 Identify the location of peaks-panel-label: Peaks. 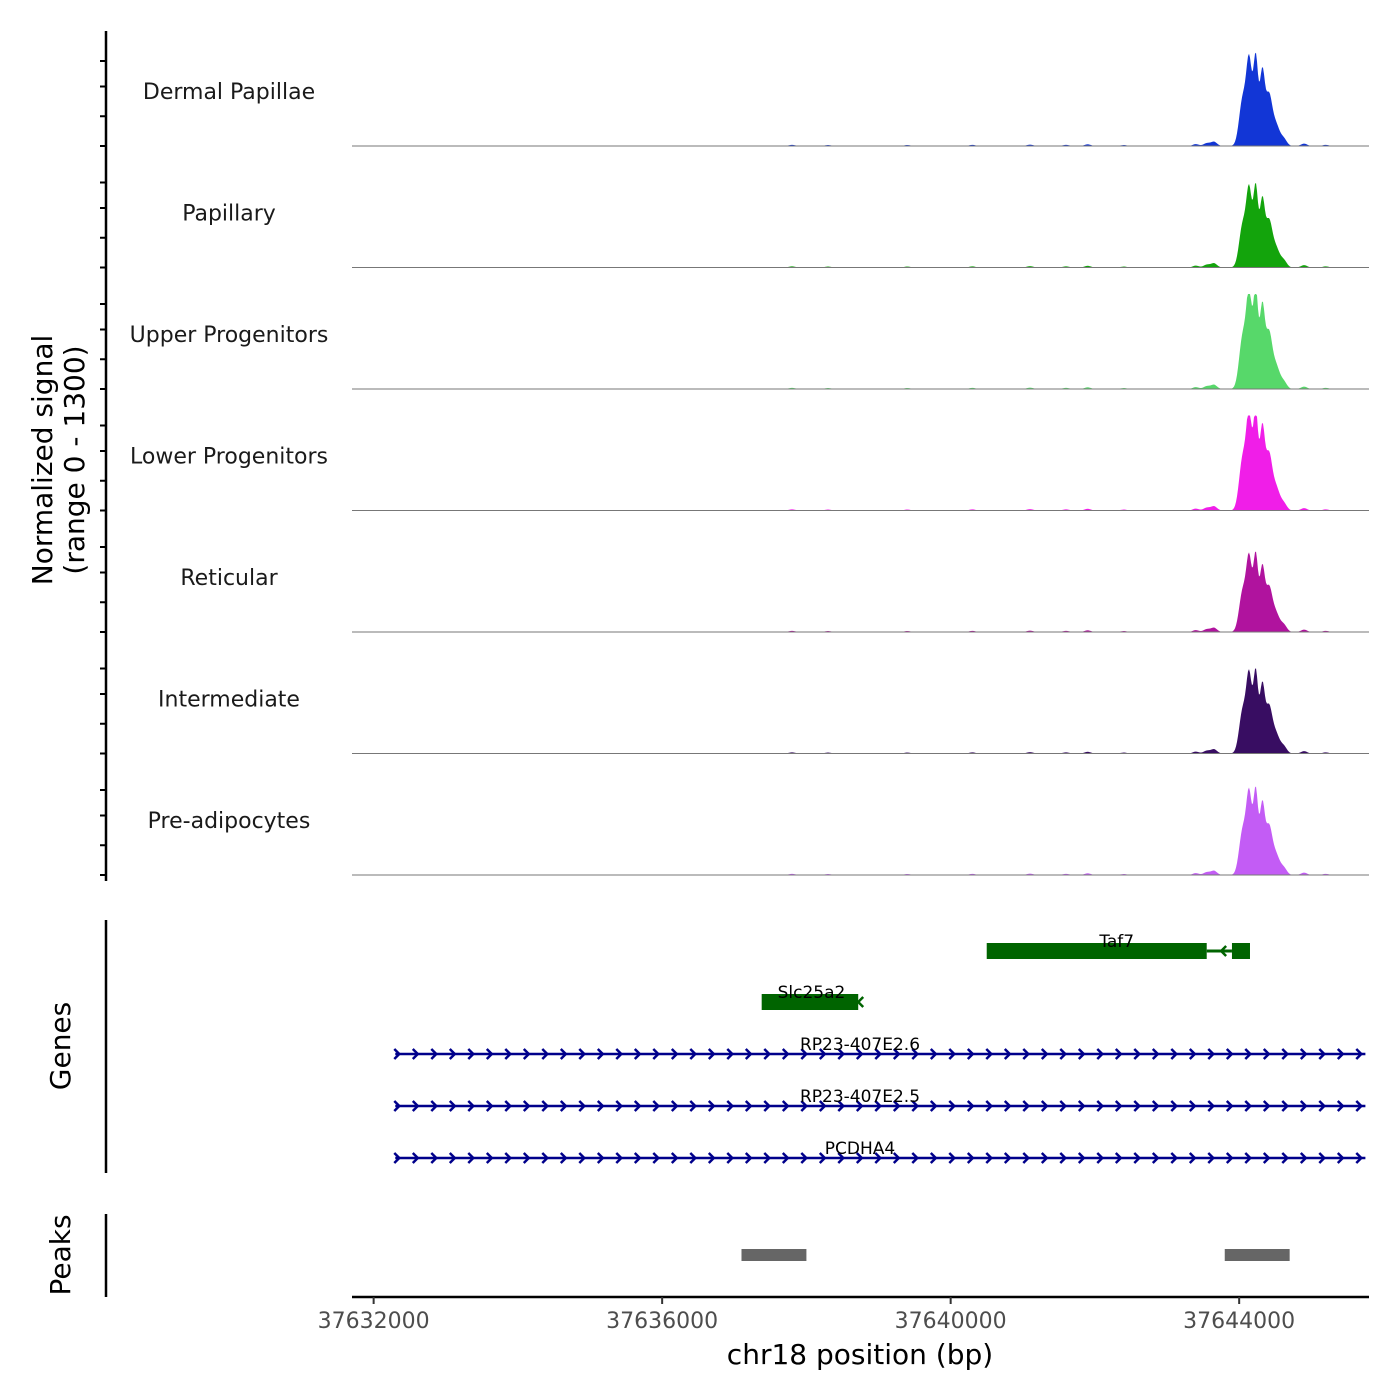
(60, 1254).